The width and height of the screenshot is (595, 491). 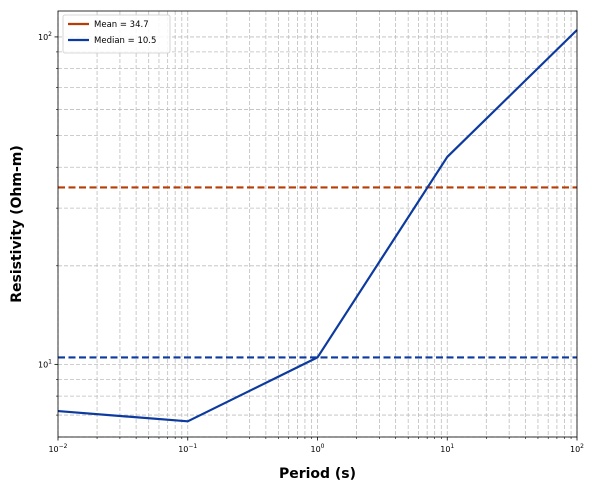 I want to click on y-tick-label: 10², so click(x=45, y=36).